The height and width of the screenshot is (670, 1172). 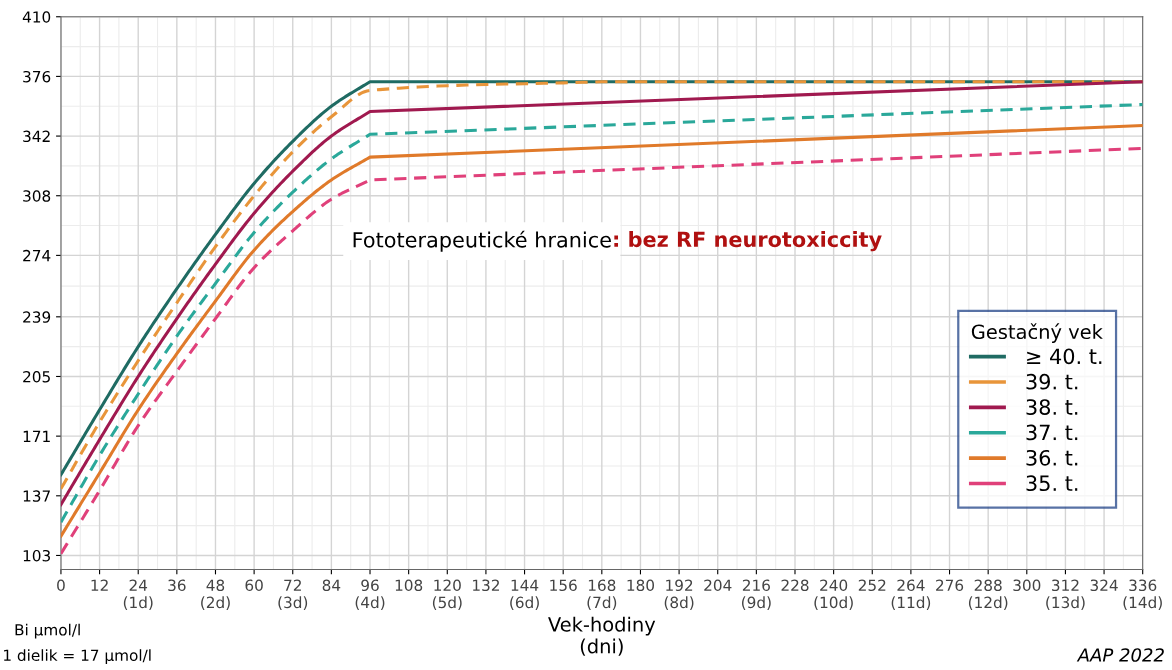 I want to click on x-tick-label: 192 (8d), so click(x=679, y=594).